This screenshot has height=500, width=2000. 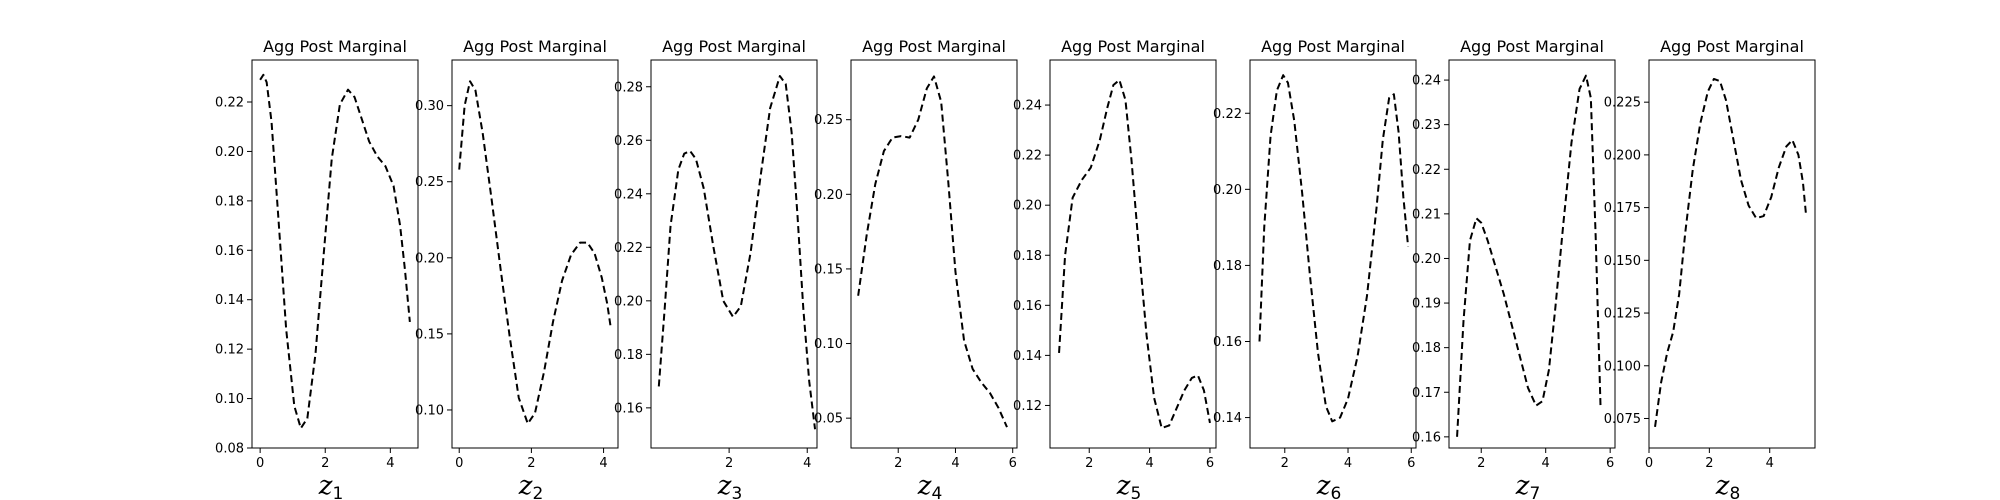 What do you see at coordinates (628, 141) in the screenshot?
I see `y-tick-label: 0.26` at bounding box center [628, 141].